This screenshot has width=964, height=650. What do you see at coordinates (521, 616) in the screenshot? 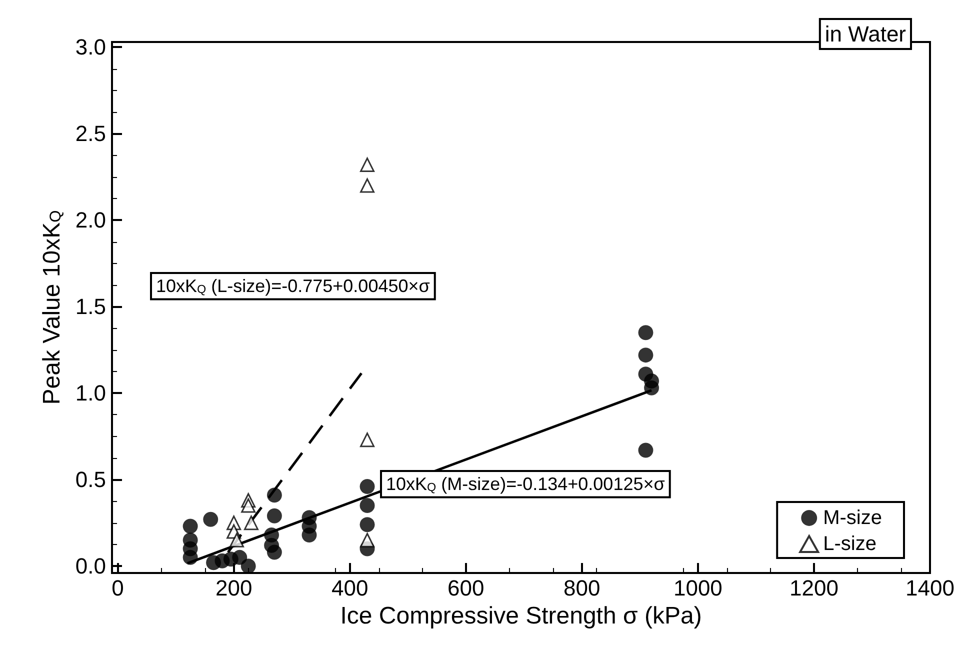
I see `x-axis-title: Ice Compressive Strength σ (kPa)` at bounding box center [521, 616].